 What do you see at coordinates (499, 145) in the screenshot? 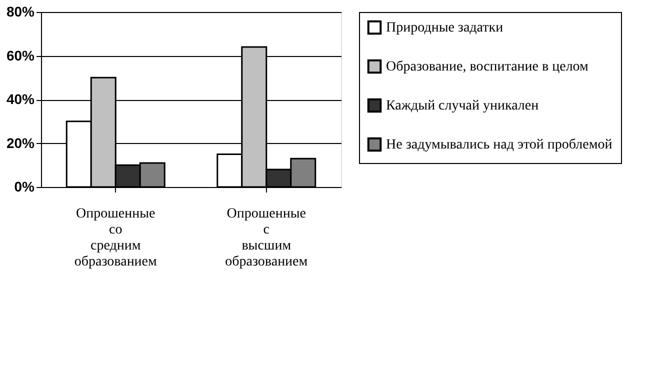
I see `legend-label: Не задумывались над этой проблемой` at bounding box center [499, 145].